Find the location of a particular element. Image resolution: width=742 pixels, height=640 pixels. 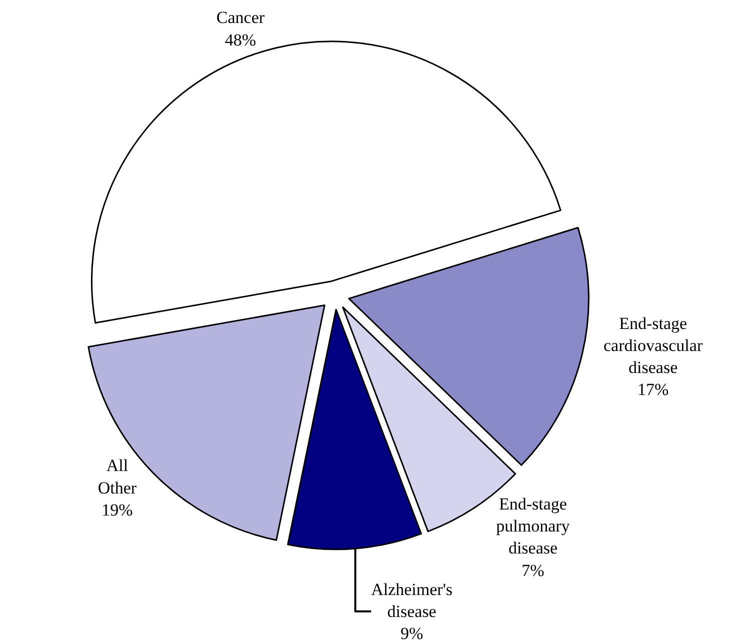

data-label: 48% is located at coordinates (240, 40).